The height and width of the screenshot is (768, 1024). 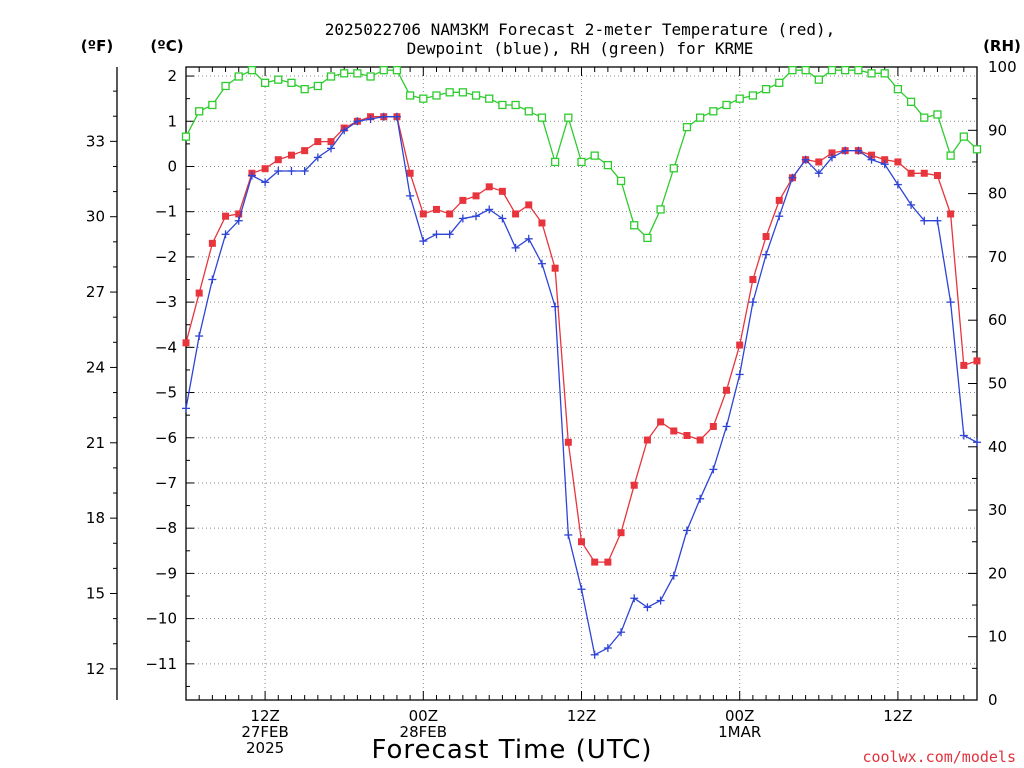 What do you see at coordinates (423, 732) in the screenshot?
I see `x-tick-label: 28FEB` at bounding box center [423, 732].